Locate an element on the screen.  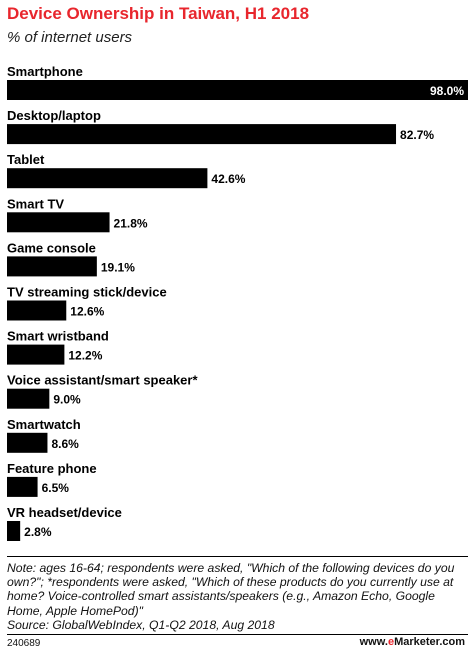
category-label-tv-streaming-stick-device: TV streaming stick/device is located at coordinates (87, 292).